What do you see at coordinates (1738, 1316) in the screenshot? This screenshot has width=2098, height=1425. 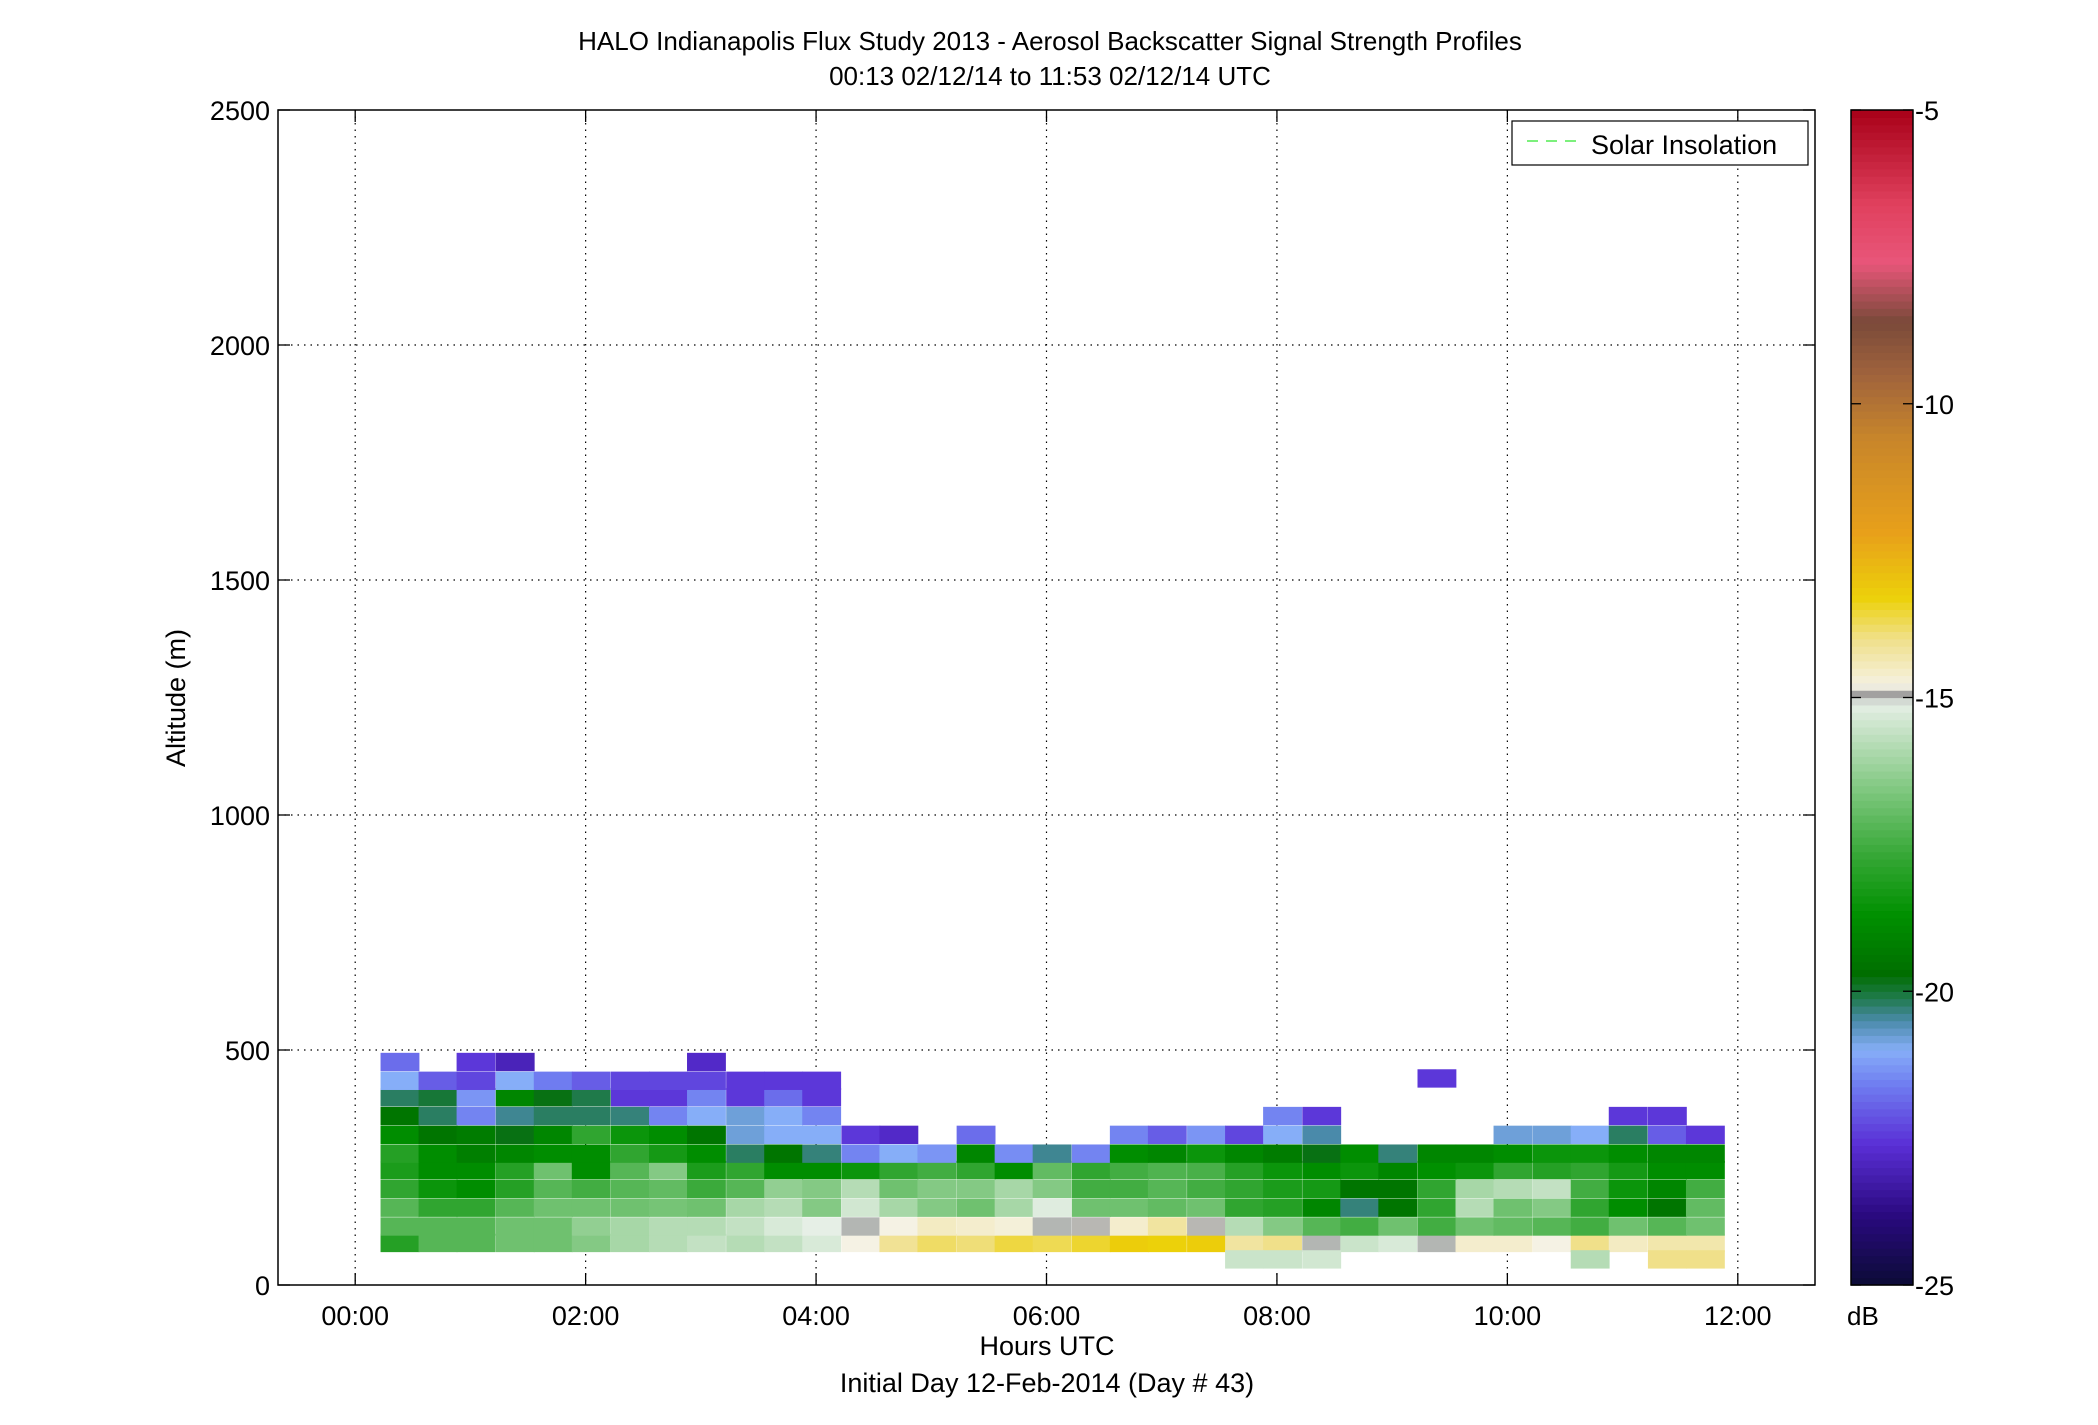 I see `x-tick-label: 12:00` at bounding box center [1738, 1316].